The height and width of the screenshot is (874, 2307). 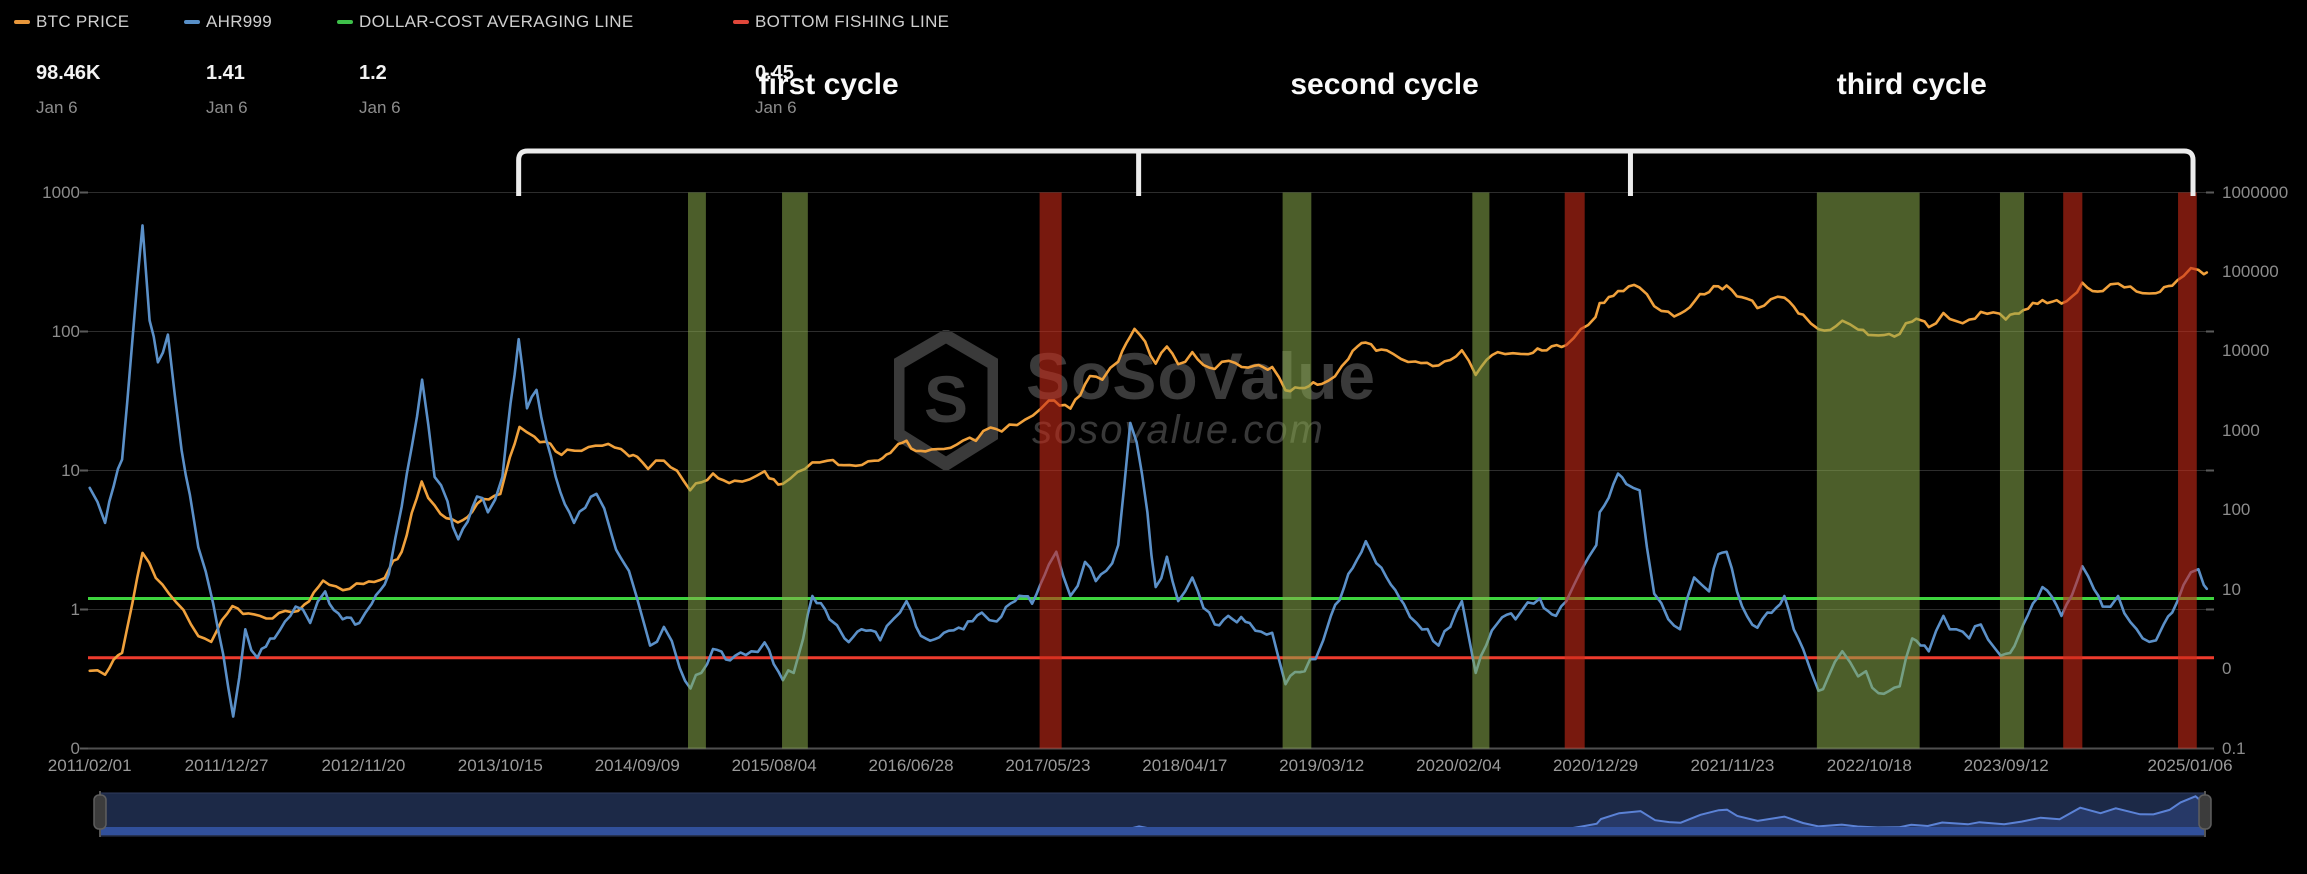 What do you see at coordinates (2250, 271) in the screenshot?
I see `right-axis-tick-label: 100000` at bounding box center [2250, 271].